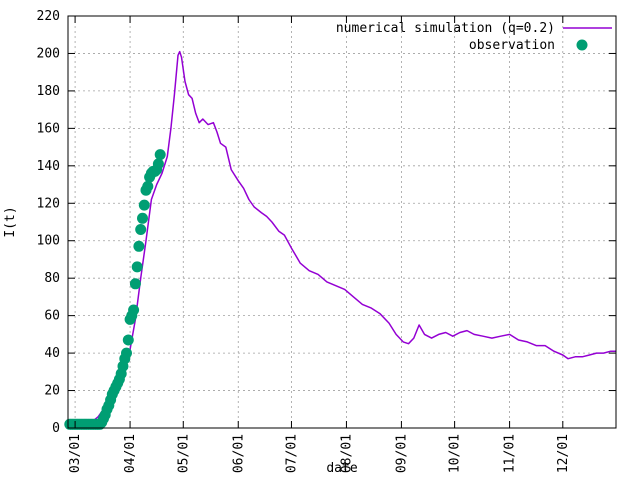  What do you see at coordinates (52, 316) in the screenshot?
I see `y-tick-label: 60` at bounding box center [52, 316].